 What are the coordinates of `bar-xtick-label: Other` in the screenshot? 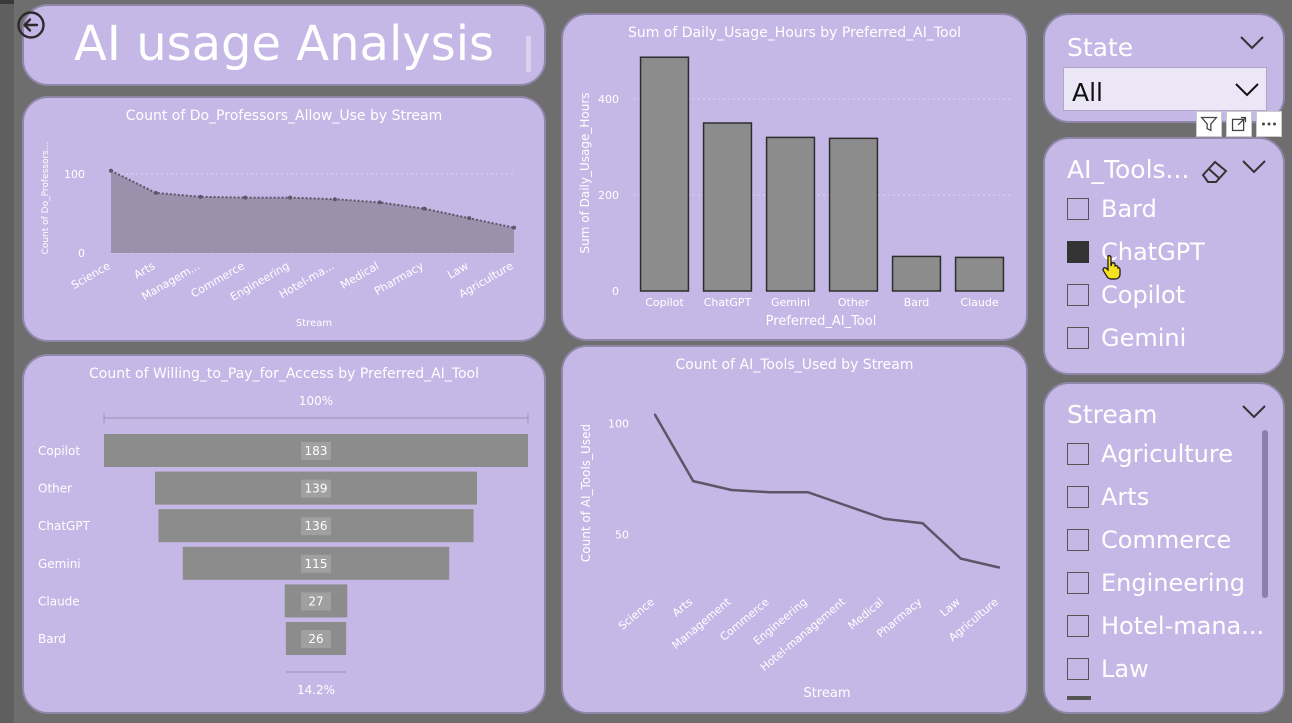 It's located at (854, 302).